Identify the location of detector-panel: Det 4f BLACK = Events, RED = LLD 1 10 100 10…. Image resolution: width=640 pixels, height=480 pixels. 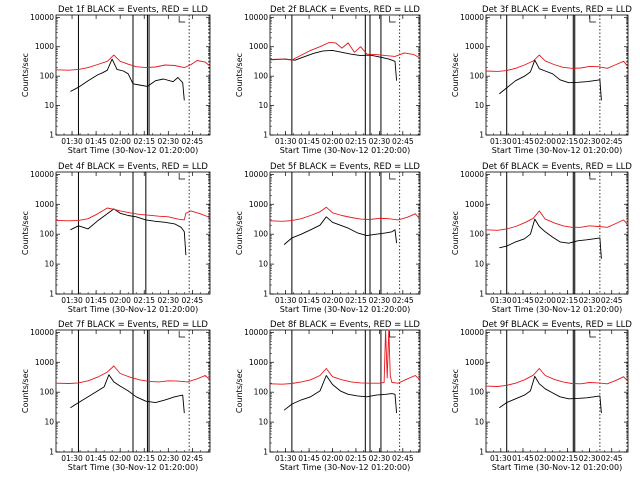
(116, 238).